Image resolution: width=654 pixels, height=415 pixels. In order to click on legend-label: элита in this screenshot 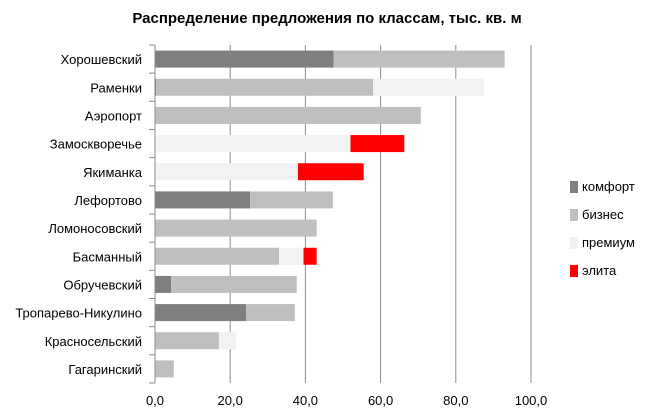, I will do `click(599, 270)`.